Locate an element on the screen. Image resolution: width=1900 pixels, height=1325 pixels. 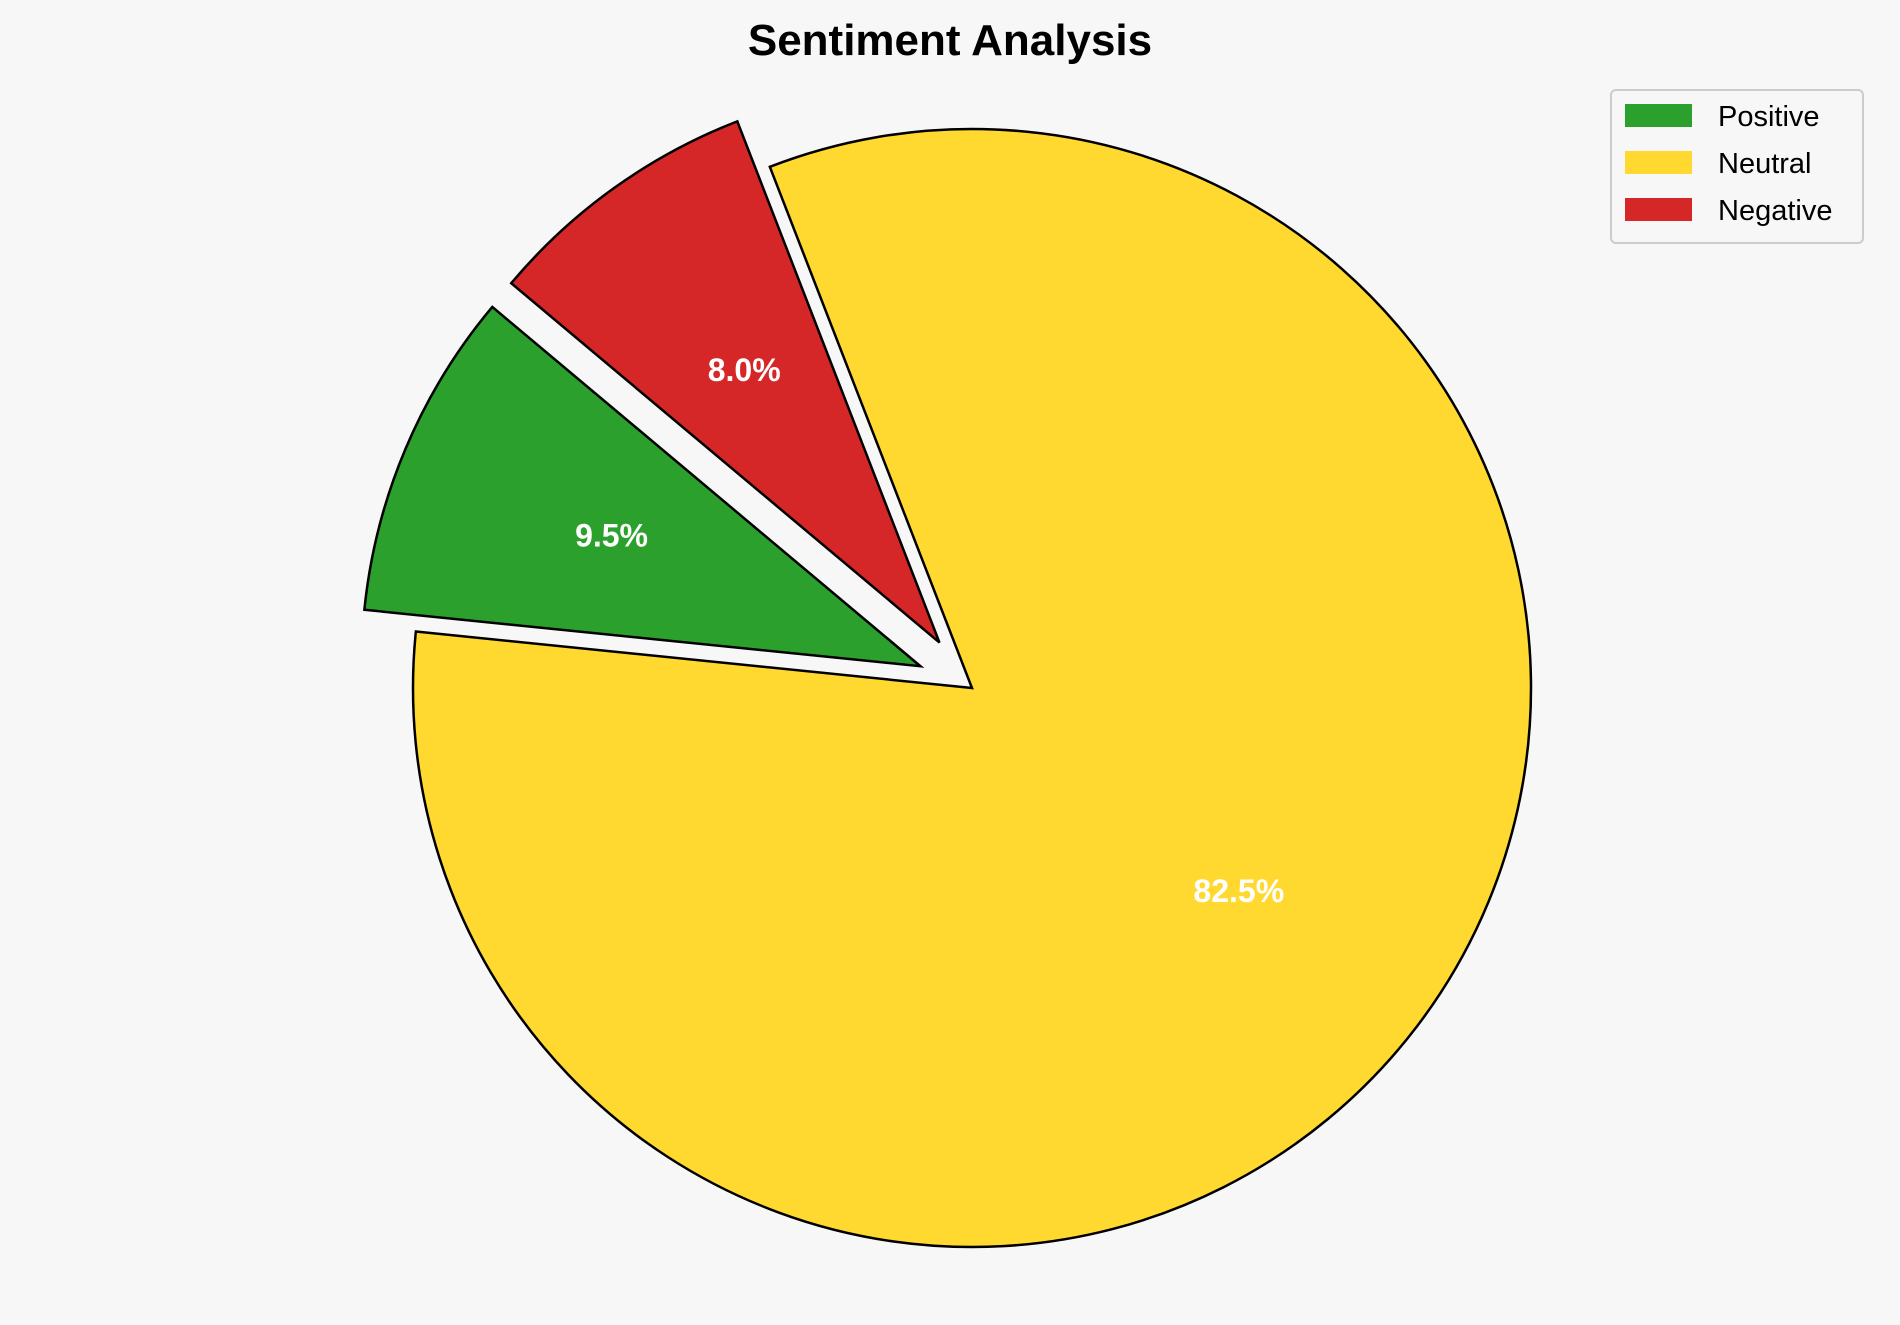
pie-label-neutral: 82.5% is located at coordinates (1238, 891).